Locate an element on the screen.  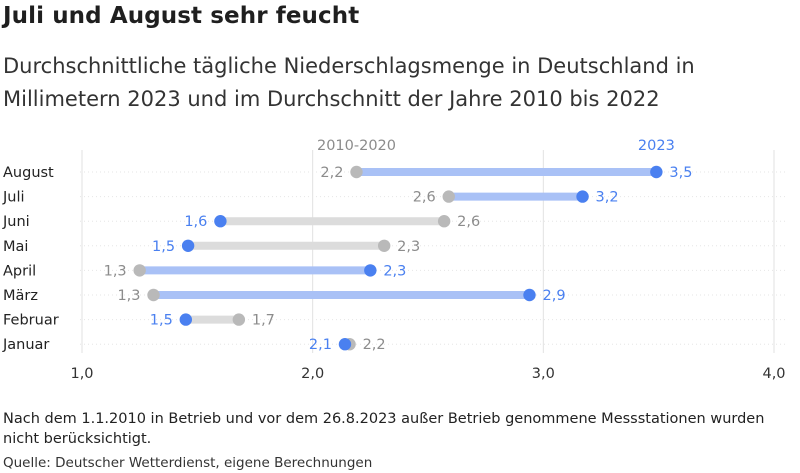
value-label-current: 2,3 is located at coordinates (394, 271).